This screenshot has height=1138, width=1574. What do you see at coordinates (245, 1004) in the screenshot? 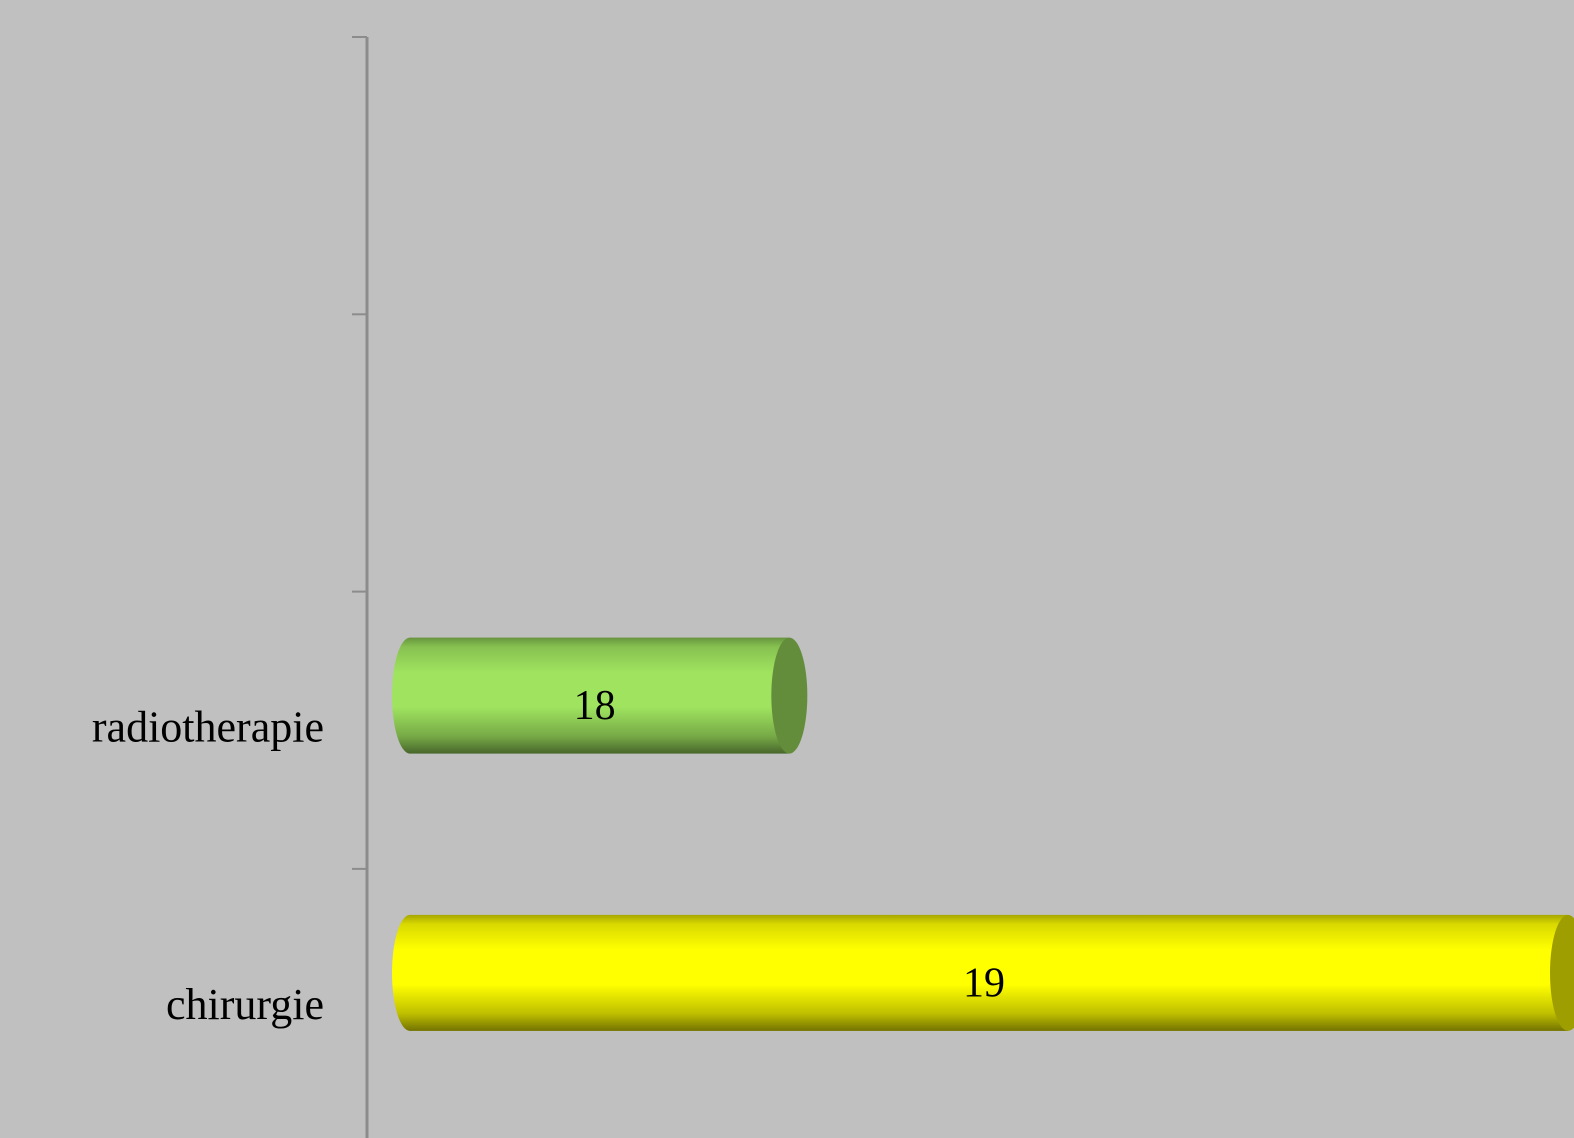
I see `category-label: chirurgie` at bounding box center [245, 1004].